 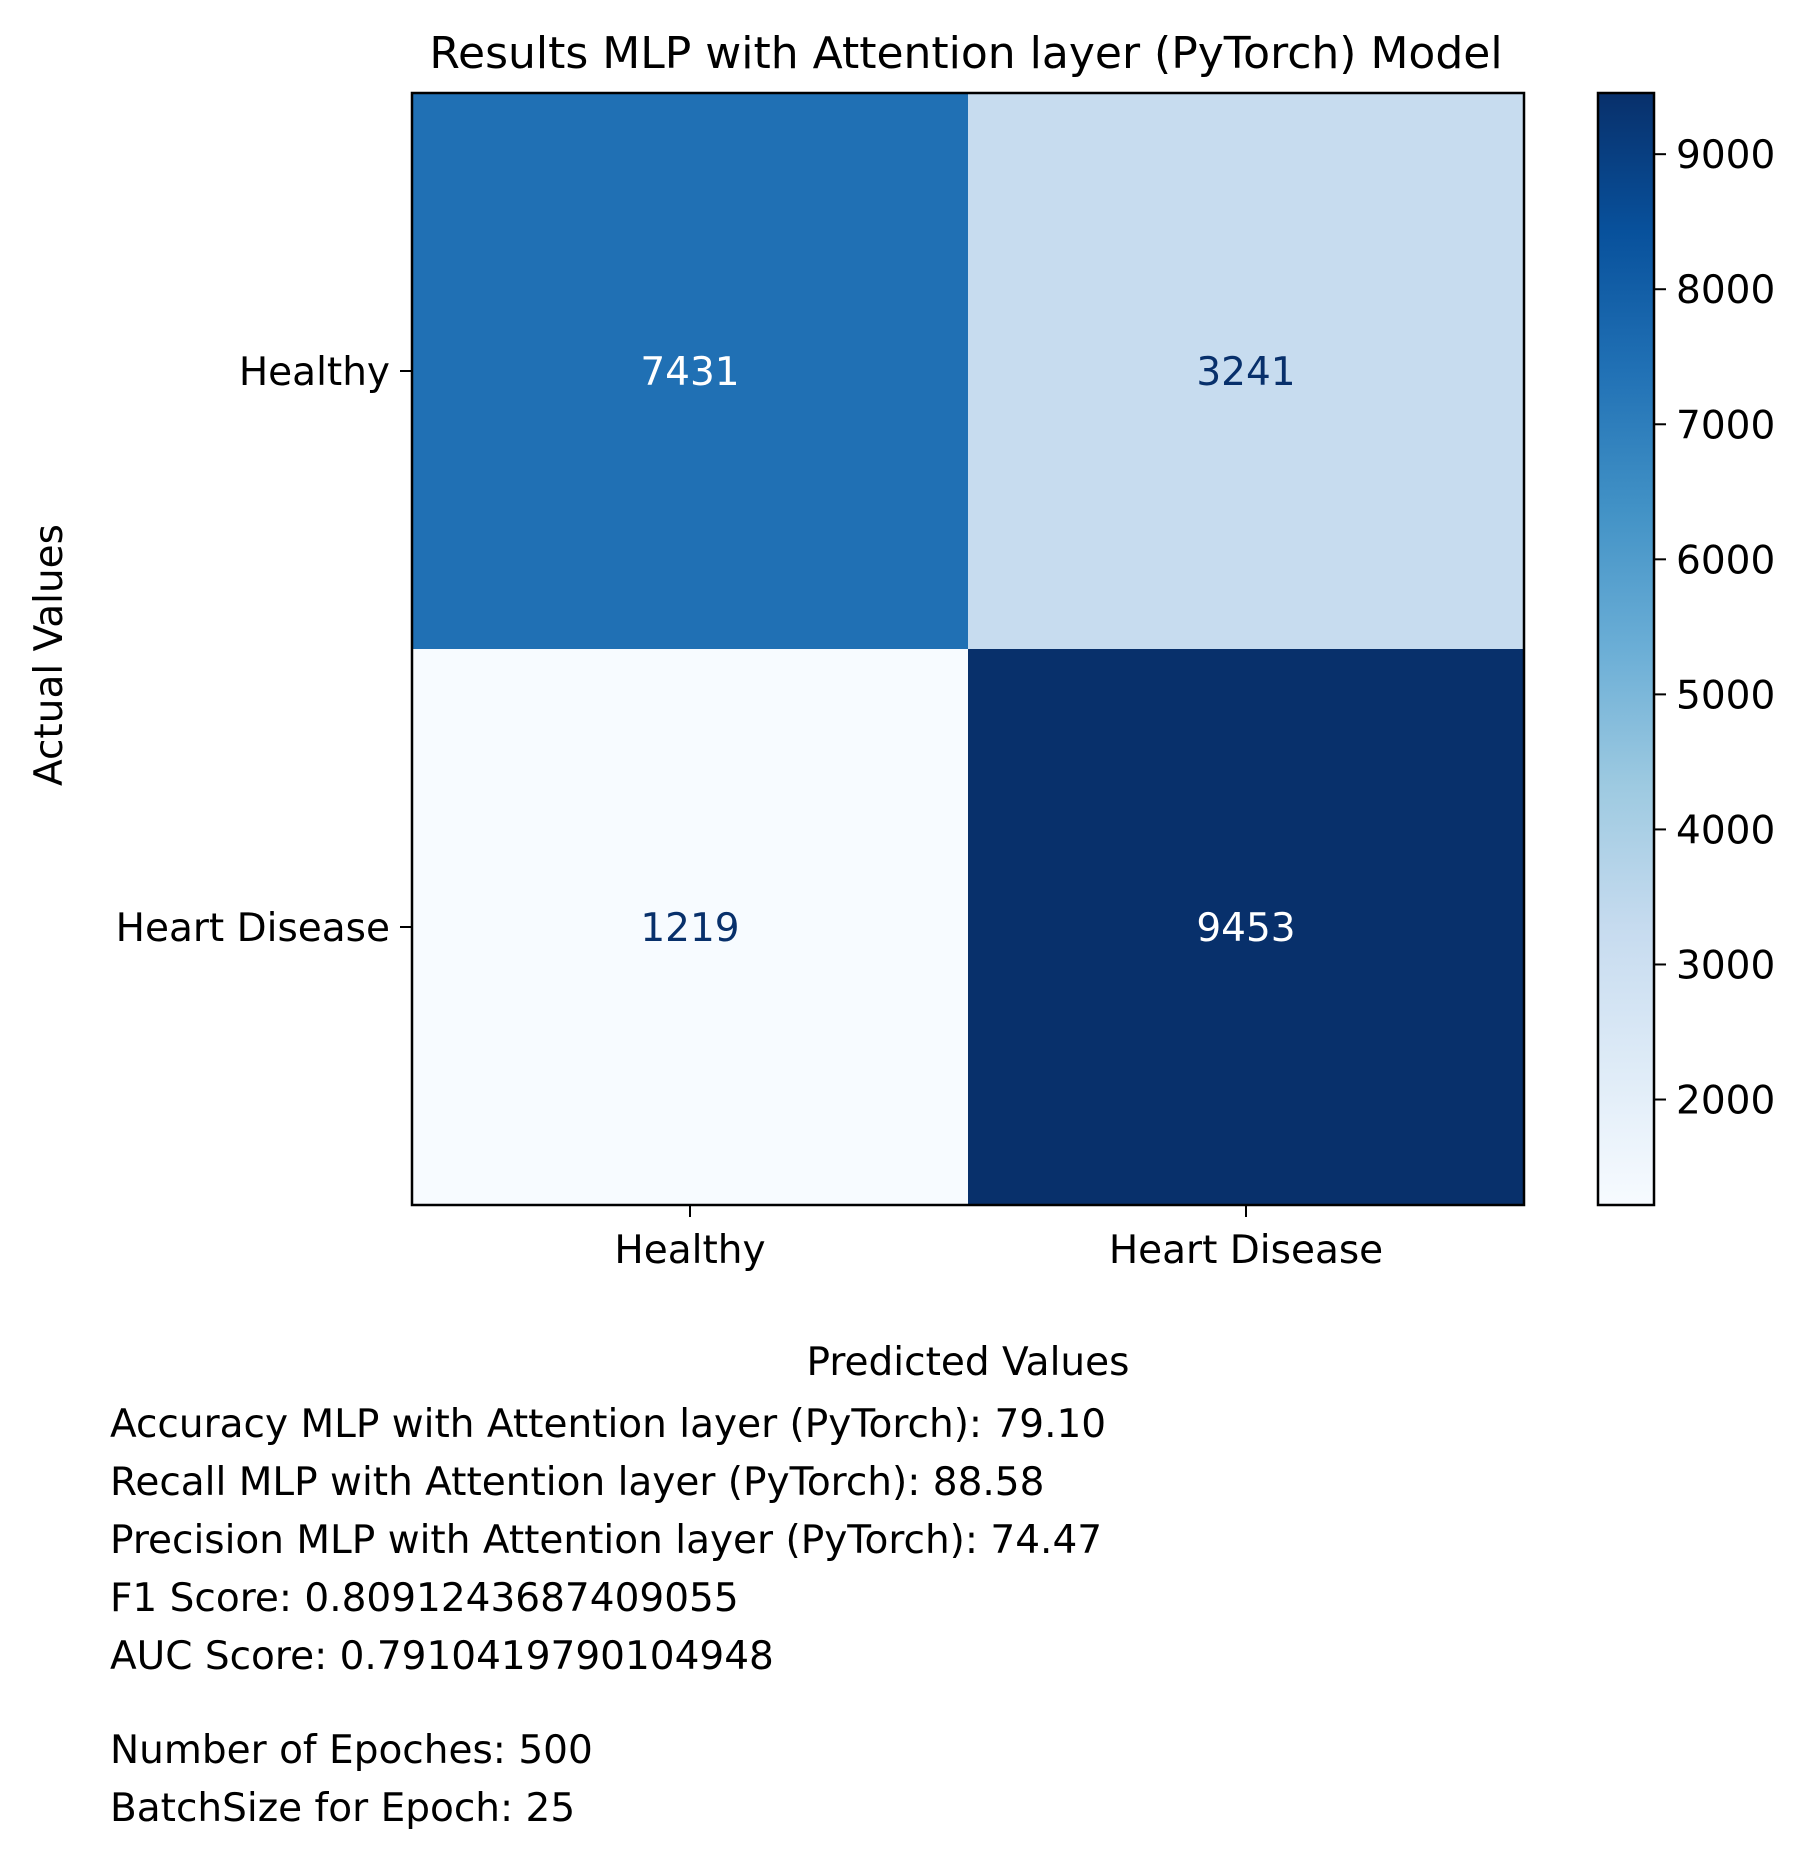 What do you see at coordinates (1725, 695) in the screenshot?
I see `colorbar-tick-label: 5000` at bounding box center [1725, 695].